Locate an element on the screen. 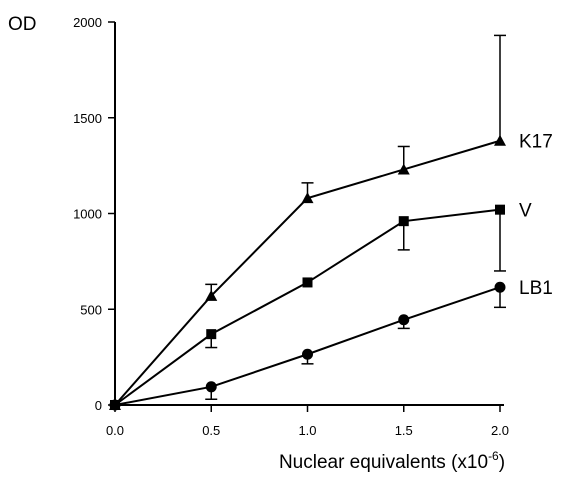  x-tick-label: 0.0 is located at coordinates (115, 430).